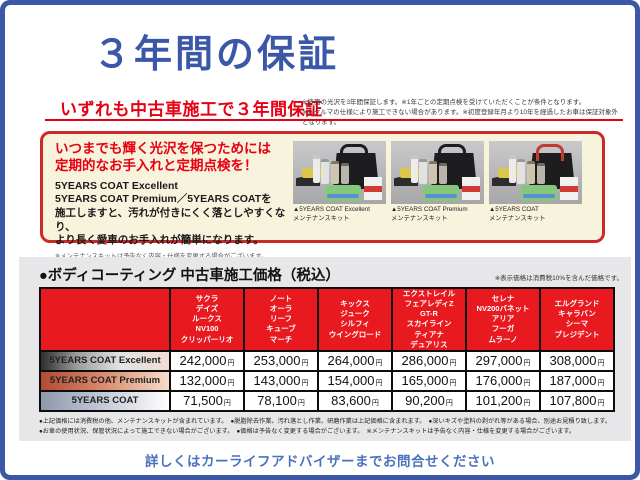 The height and width of the screenshot is (480, 640). What do you see at coordinates (189, 276) in the screenshot?
I see `price-section-title: ●ボディコーティング 中古車施工価格（税込）` at bounding box center [189, 276].